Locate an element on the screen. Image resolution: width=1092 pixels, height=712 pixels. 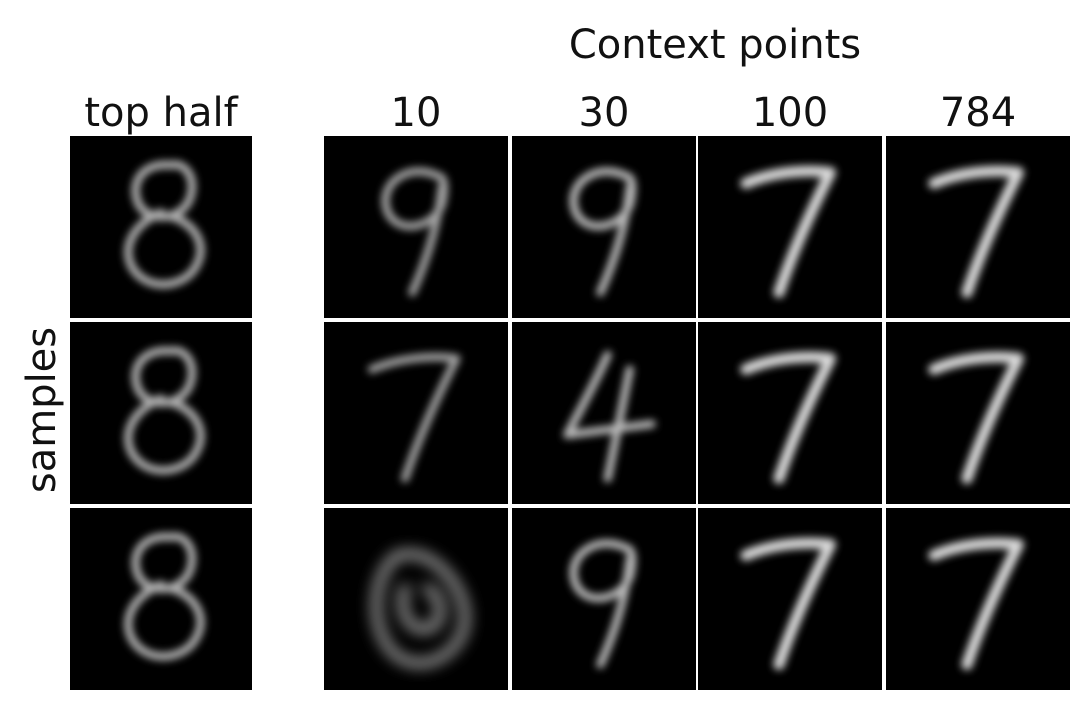
sample-cell-col4-row1 is located at coordinates (978, 413).